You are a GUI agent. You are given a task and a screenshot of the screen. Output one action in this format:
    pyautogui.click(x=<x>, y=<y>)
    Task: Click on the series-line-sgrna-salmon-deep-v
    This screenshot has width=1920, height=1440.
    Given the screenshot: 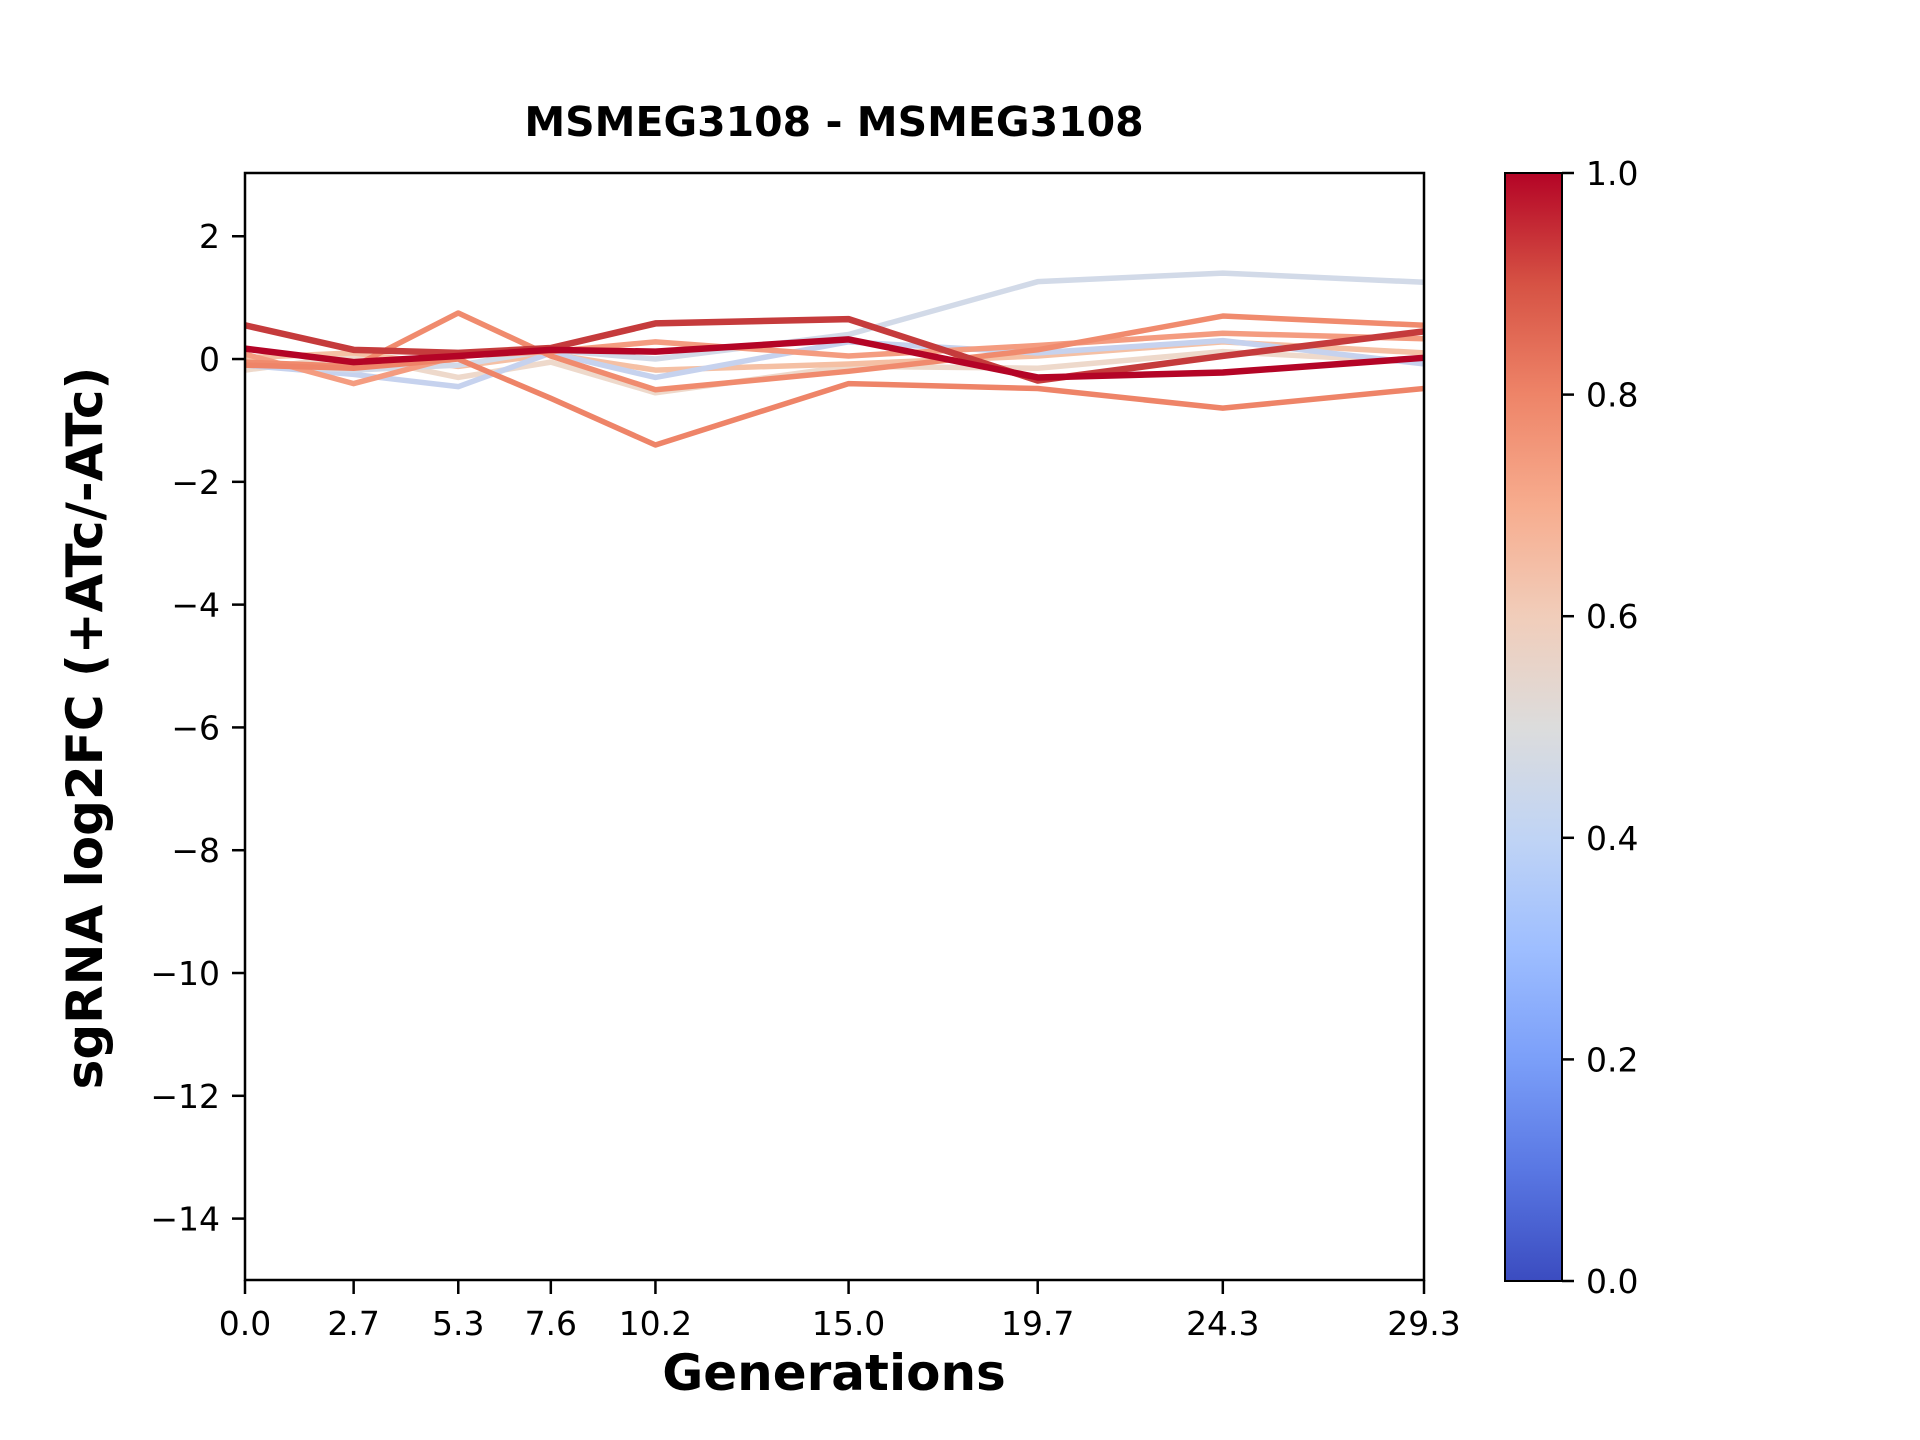 What is the action you would take?
    pyautogui.click(x=834, y=402)
    